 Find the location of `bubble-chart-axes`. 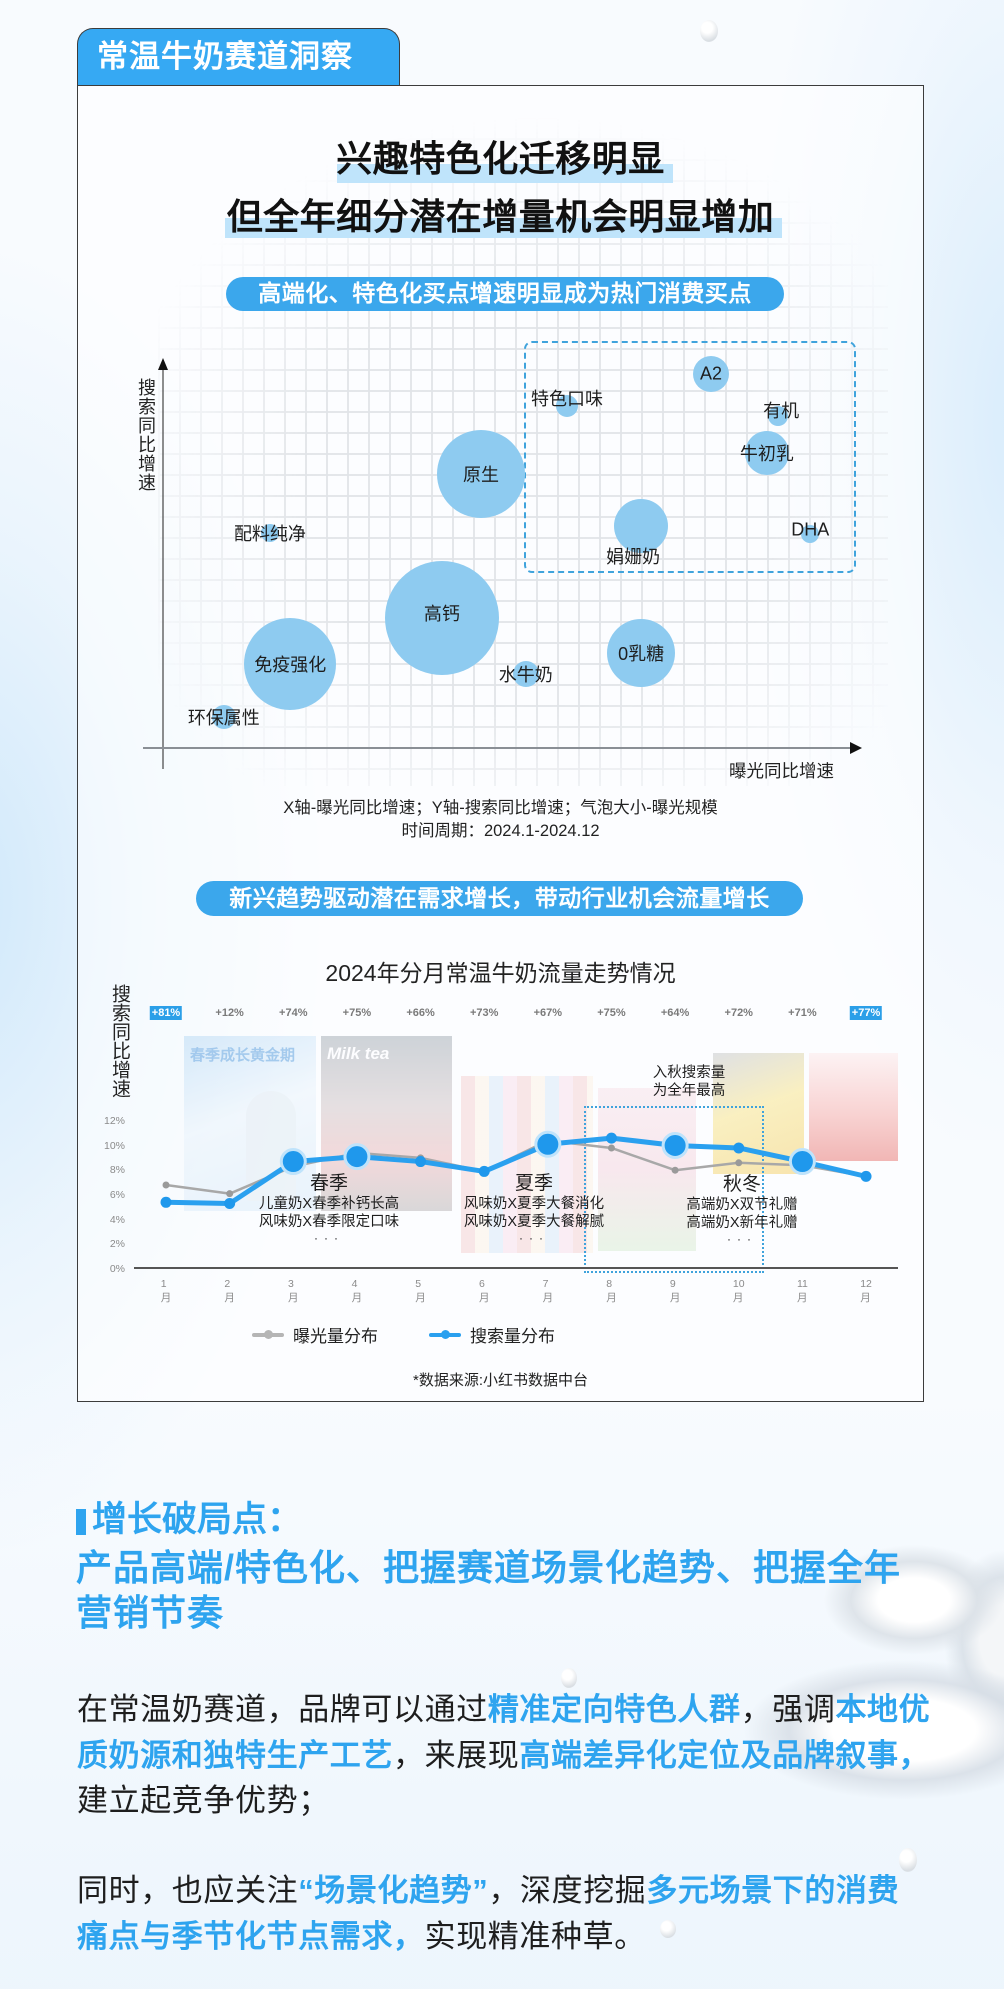

bubble-chart-axes is located at coordinates (502, 563).